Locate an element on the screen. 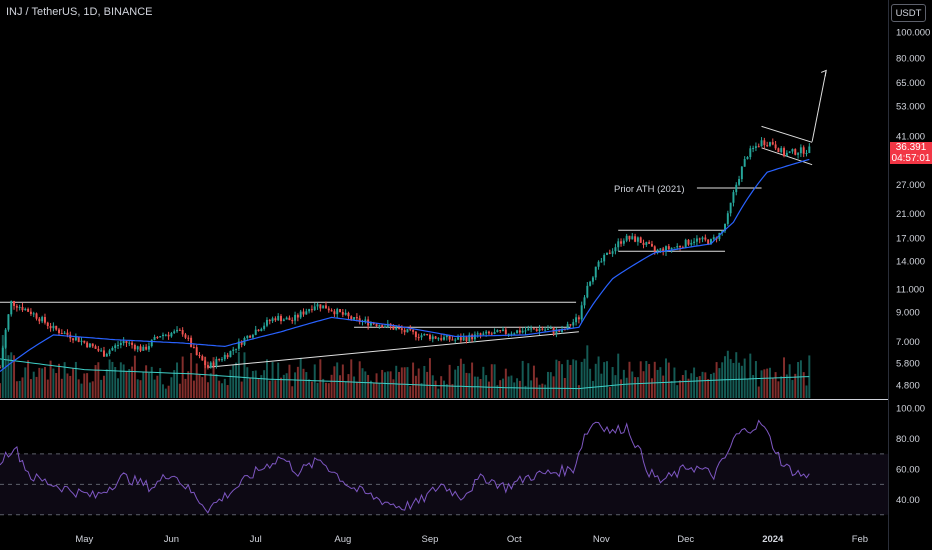  rsi-tick-label: 60.00 is located at coordinates (908, 470).